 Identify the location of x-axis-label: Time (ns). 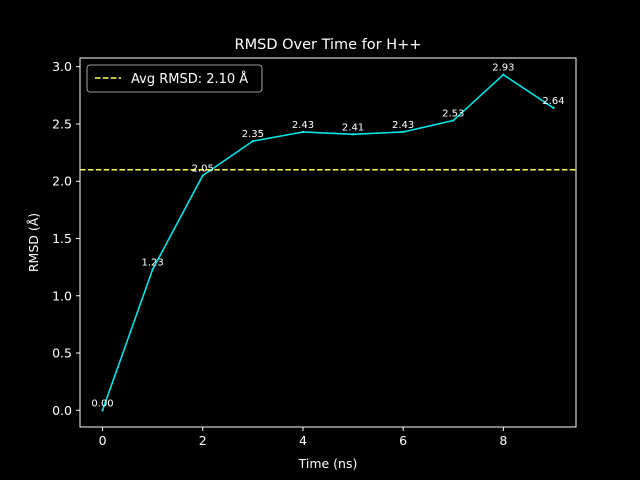
(328, 463).